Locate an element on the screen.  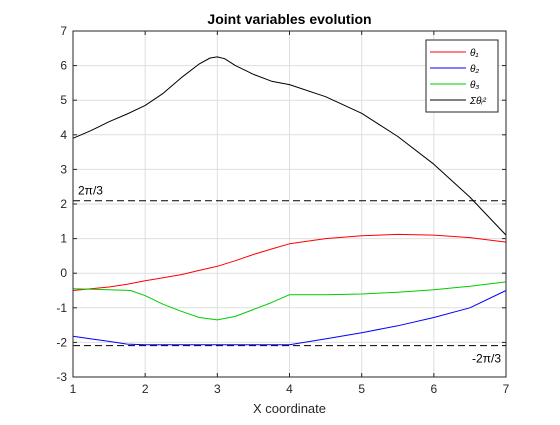
legend-label: Σθᵢ² is located at coordinates (478, 101).